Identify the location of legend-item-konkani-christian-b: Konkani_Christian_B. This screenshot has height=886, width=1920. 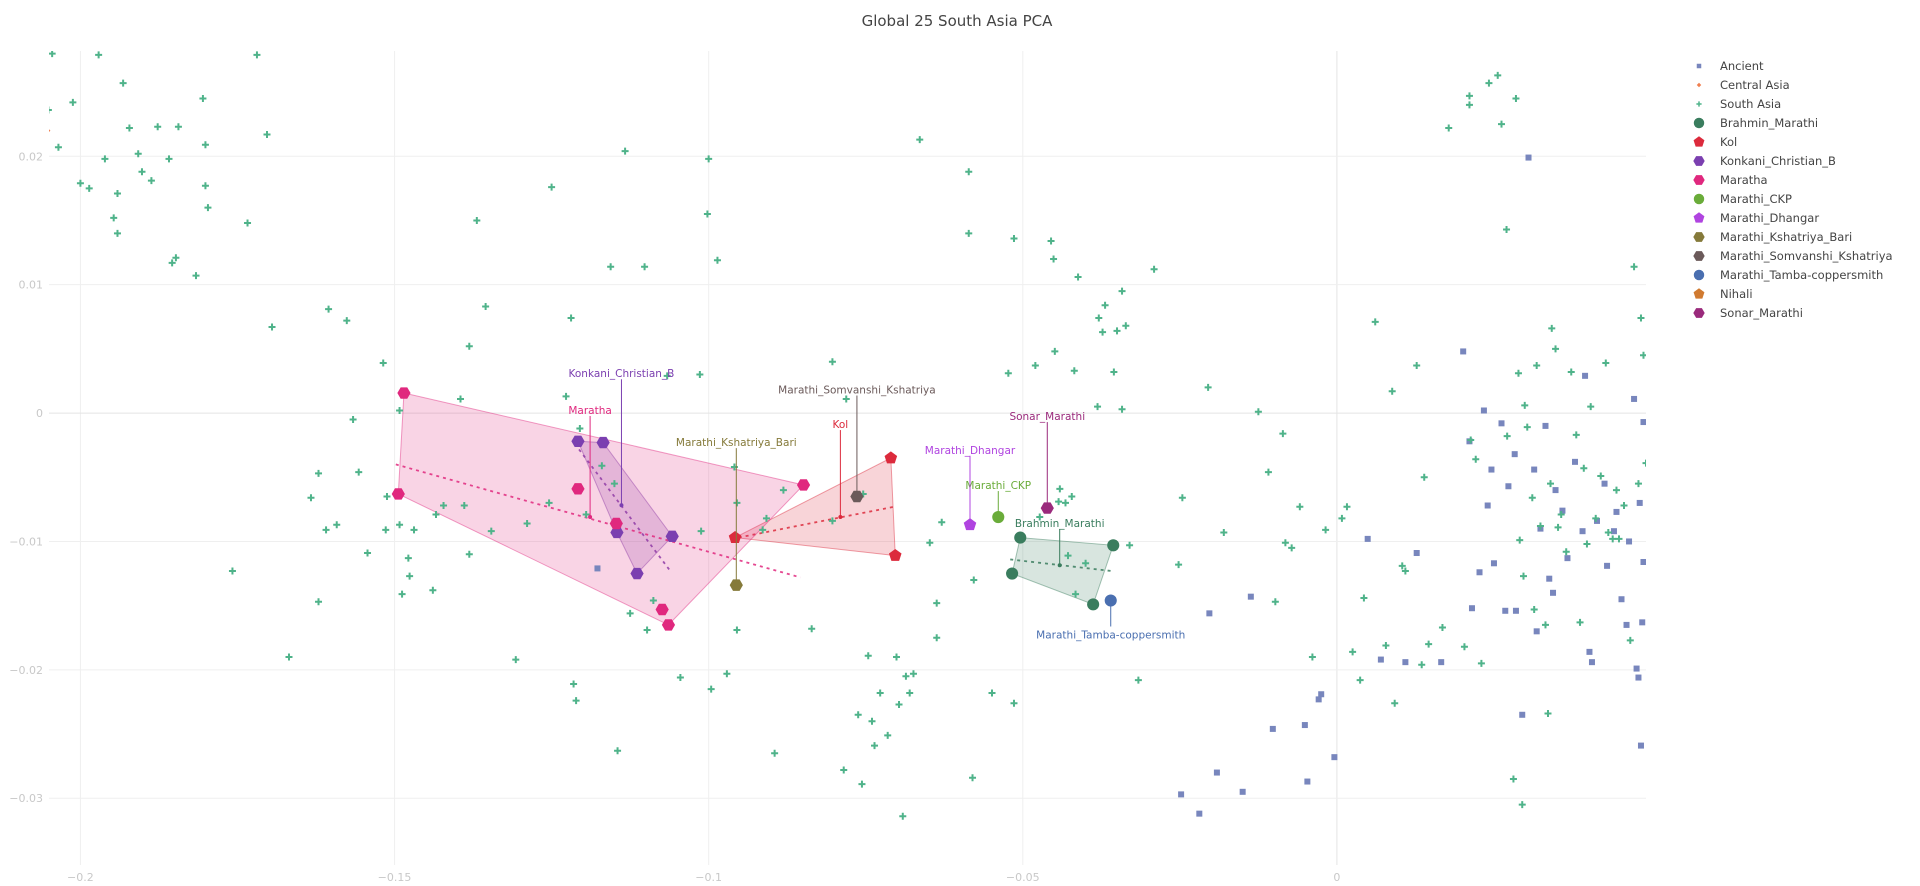
(1764, 161).